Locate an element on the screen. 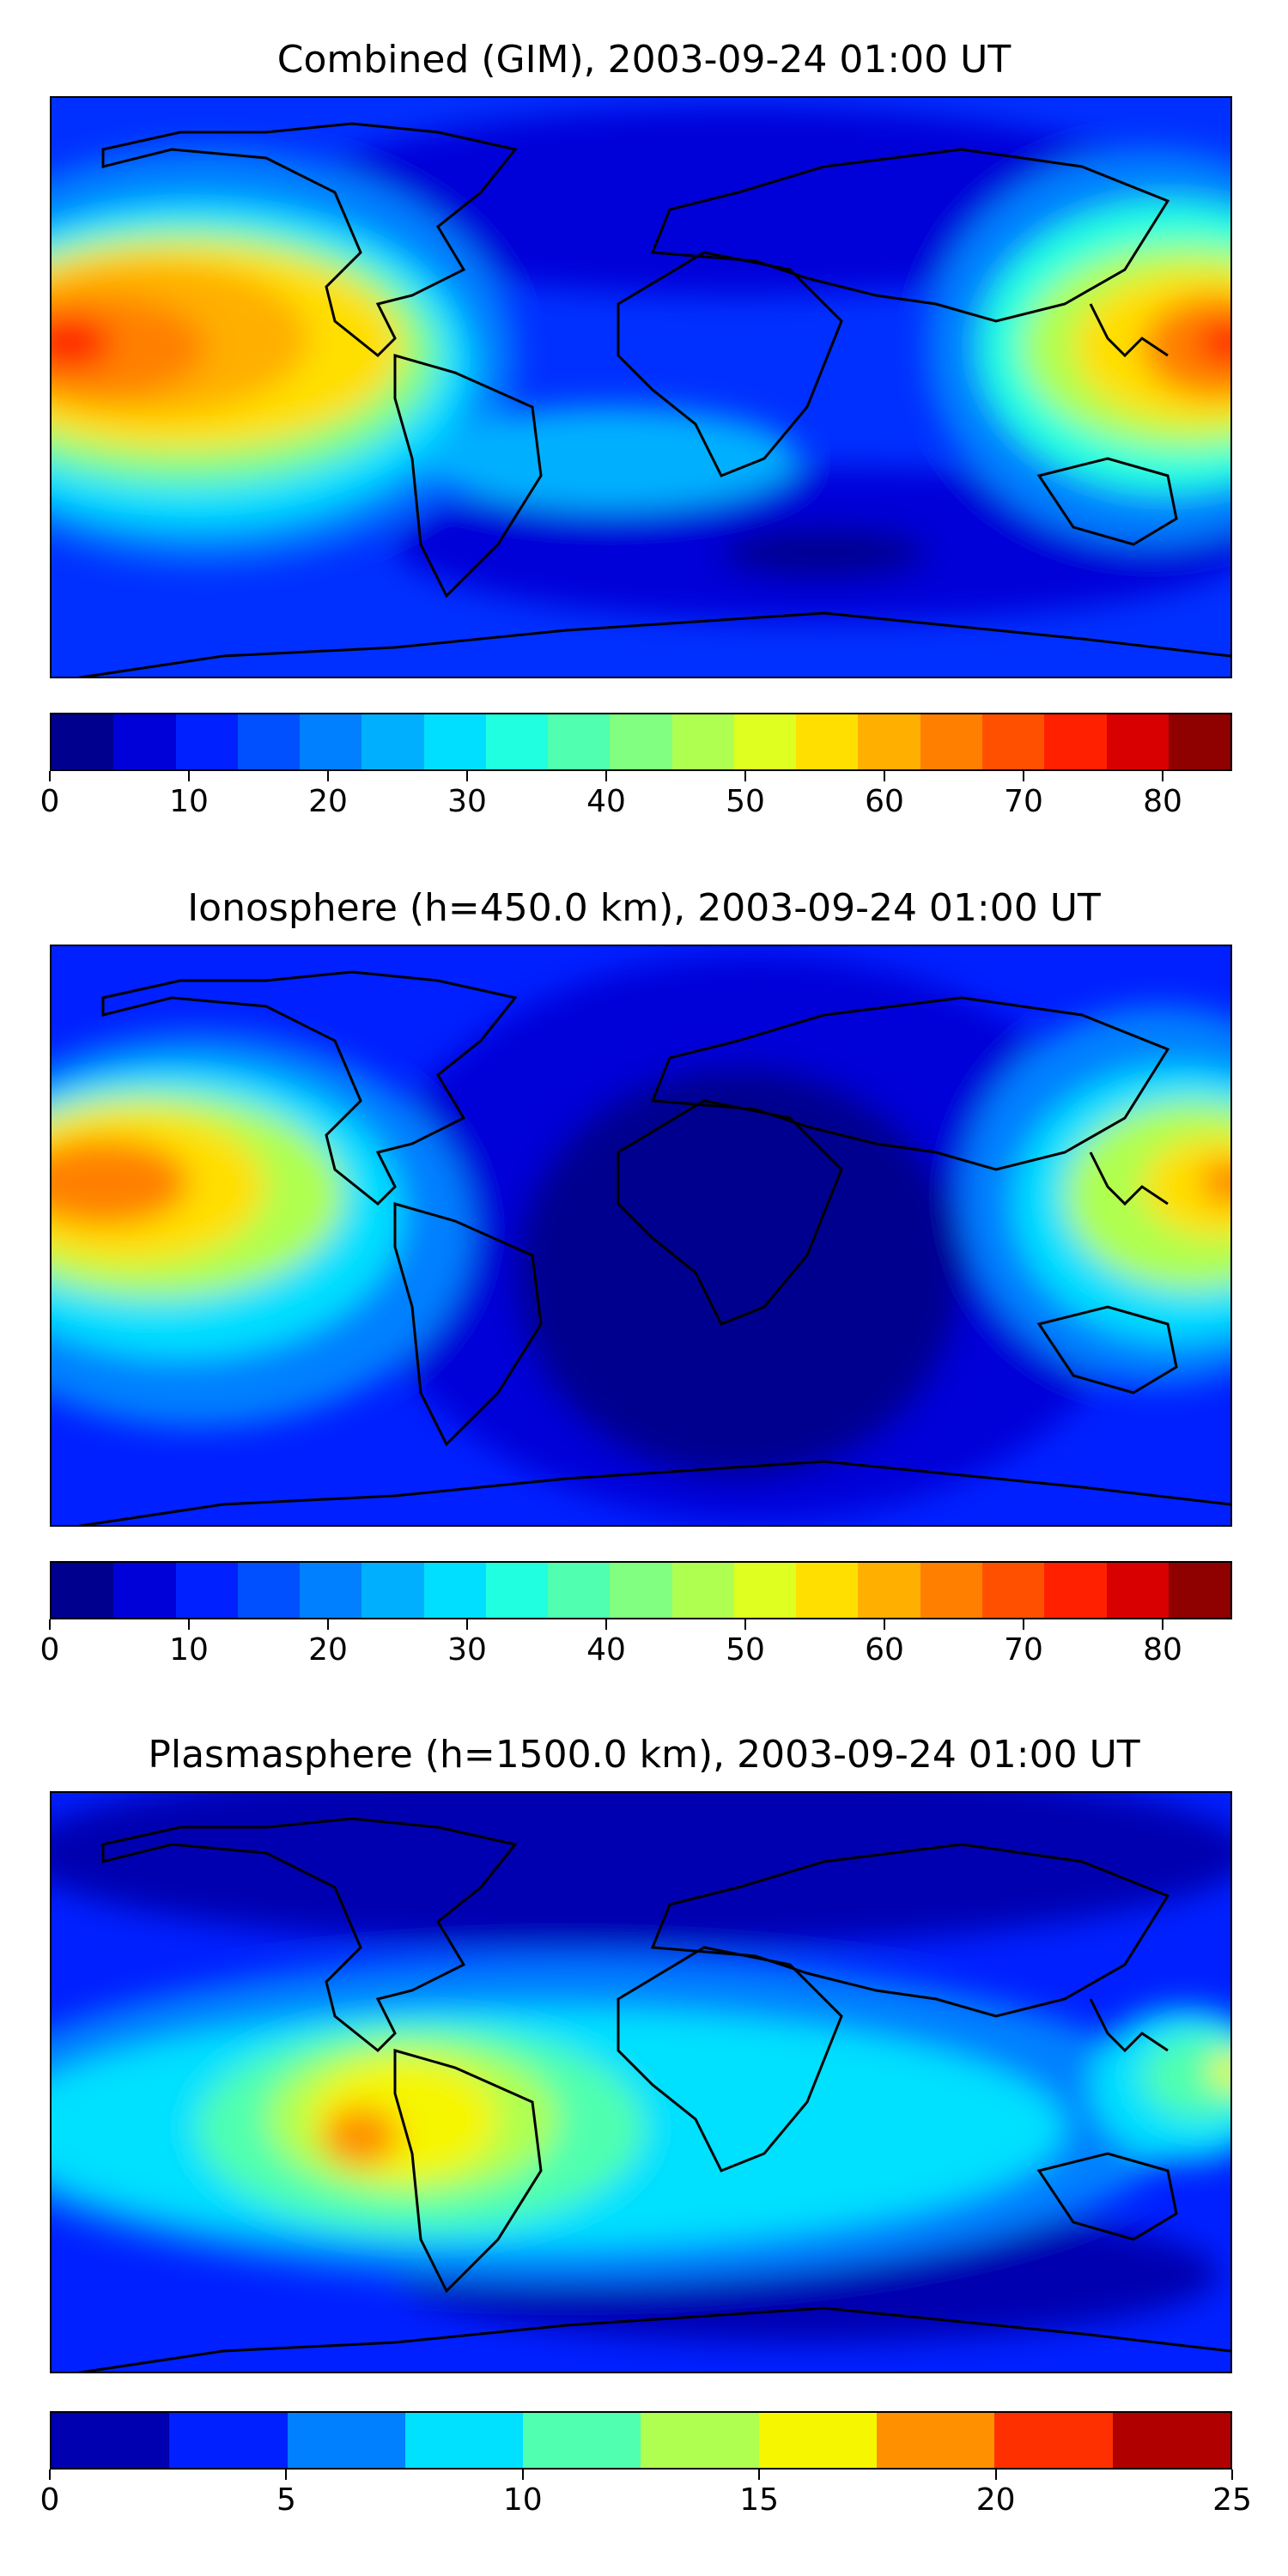 The height and width of the screenshot is (2576, 1288). colorbar-ticks-ionosphere: 0 10 20 30 40 50 60 70 80 is located at coordinates (636, 1645).